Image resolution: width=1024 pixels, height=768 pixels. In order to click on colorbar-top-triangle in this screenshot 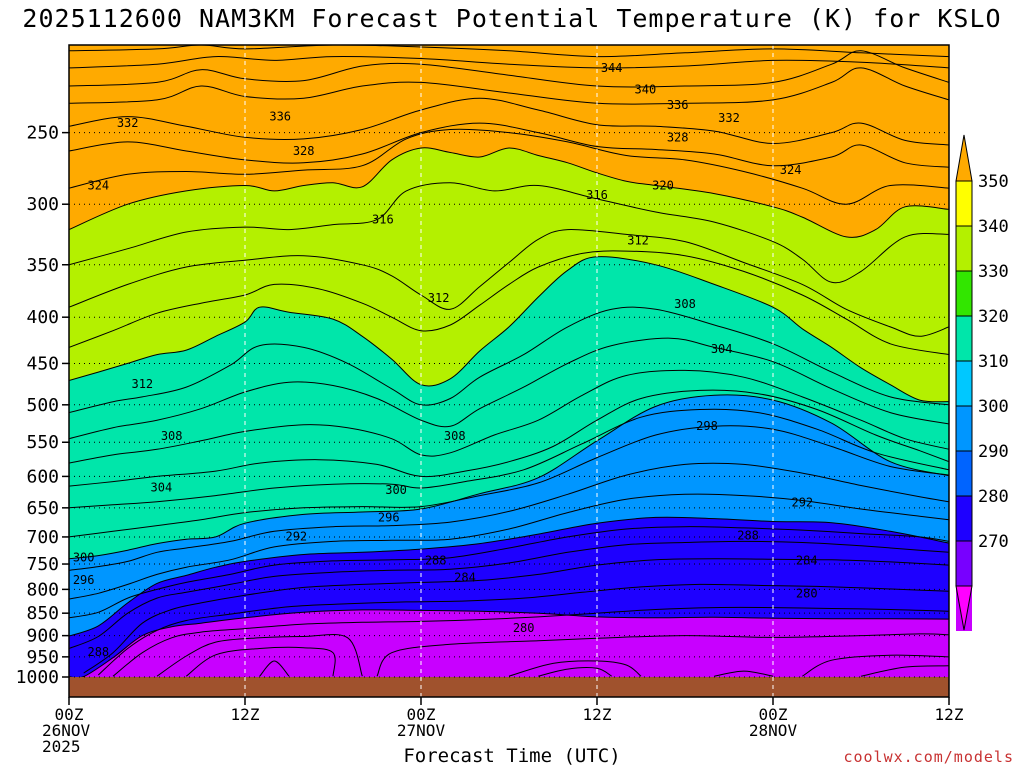, I will do `click(964, 158)`.